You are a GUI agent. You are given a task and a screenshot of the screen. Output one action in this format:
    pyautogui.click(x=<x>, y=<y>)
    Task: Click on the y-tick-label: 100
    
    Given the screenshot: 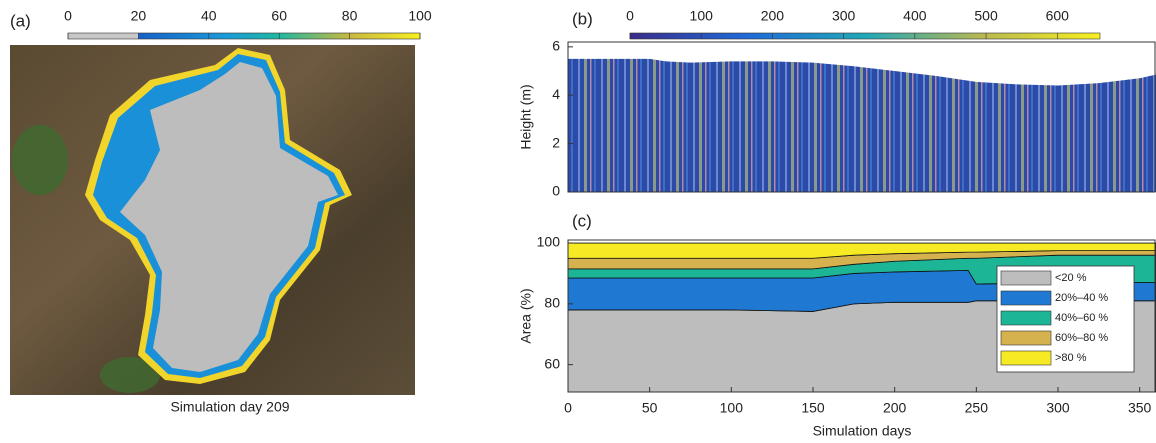 What is the action you would take?
    pyautogui.click(x=549, y=242)
    